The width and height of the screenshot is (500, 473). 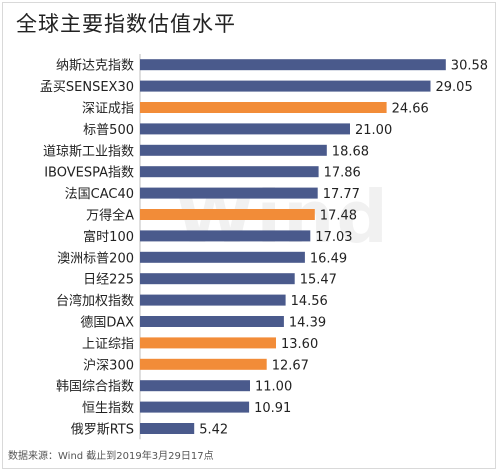 What do you see at coordinates (107, 323) in the screenshot?
I see `category-label: 德国DAX` at bounding box center [107, 323].